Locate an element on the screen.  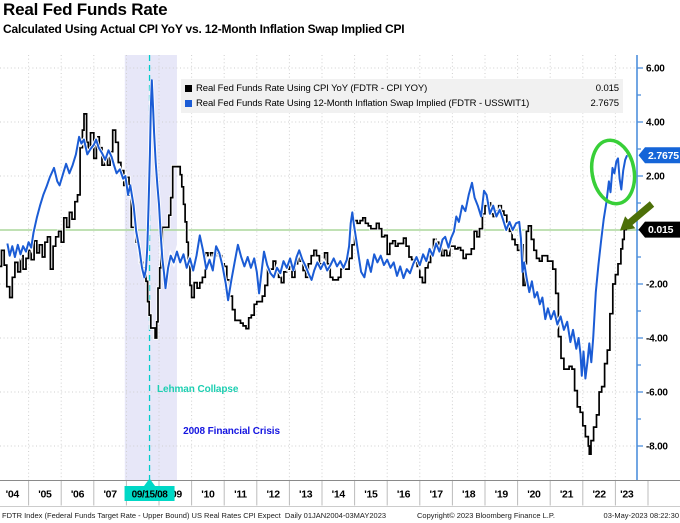
last-value-badge-black is located at coordinates (659, 229).